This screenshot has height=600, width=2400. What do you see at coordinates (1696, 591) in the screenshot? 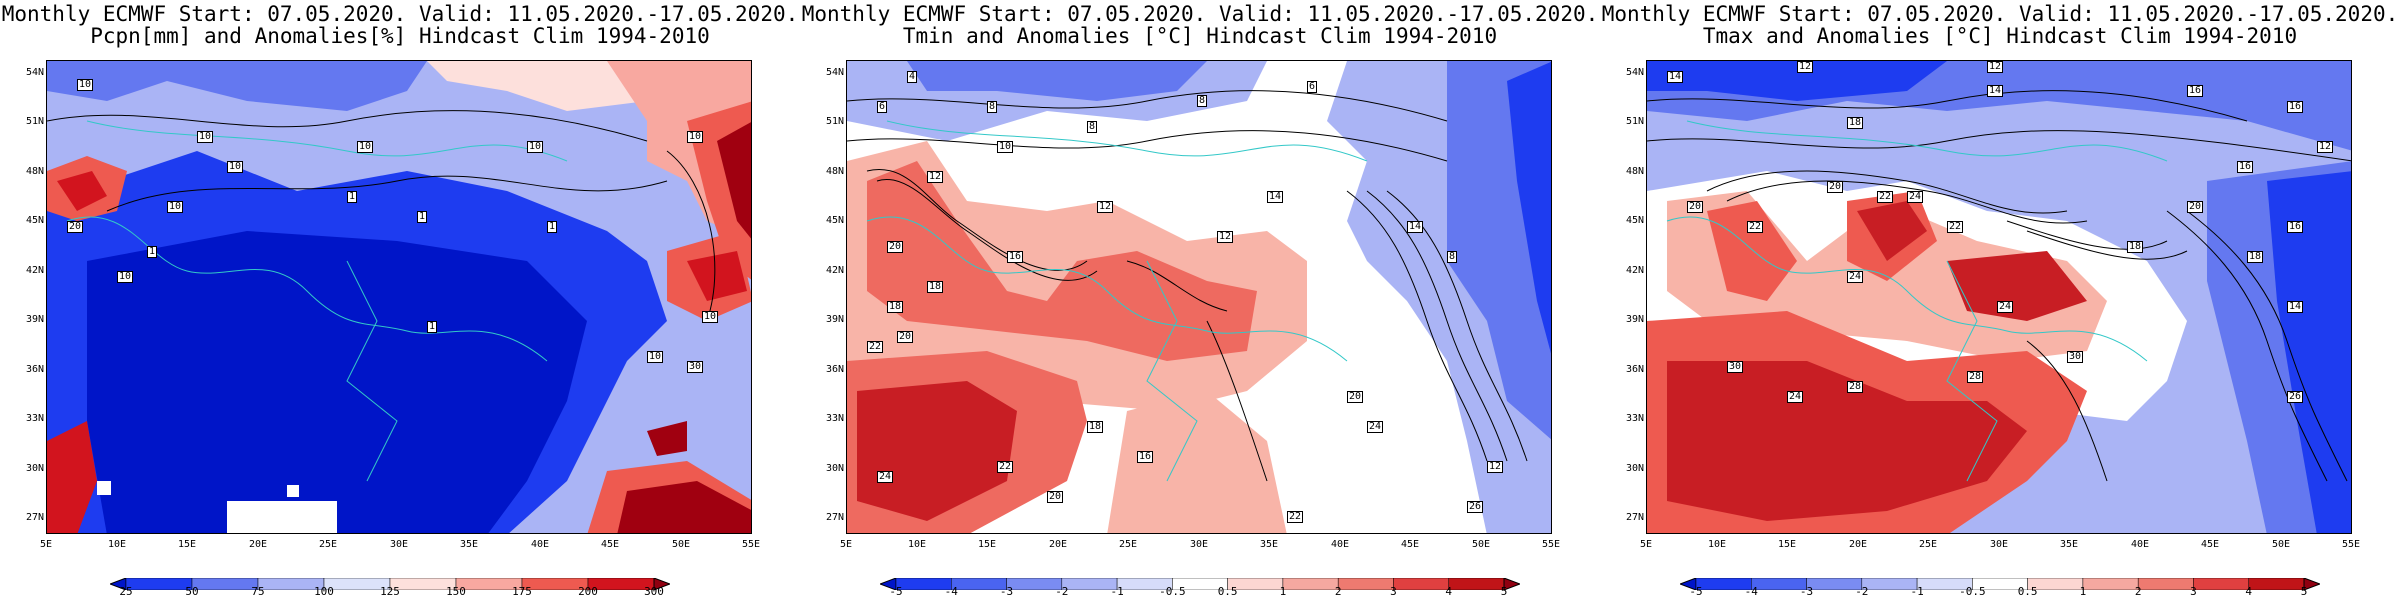
I see `colorbar-label: -5` at bounding box center [1696, 591].